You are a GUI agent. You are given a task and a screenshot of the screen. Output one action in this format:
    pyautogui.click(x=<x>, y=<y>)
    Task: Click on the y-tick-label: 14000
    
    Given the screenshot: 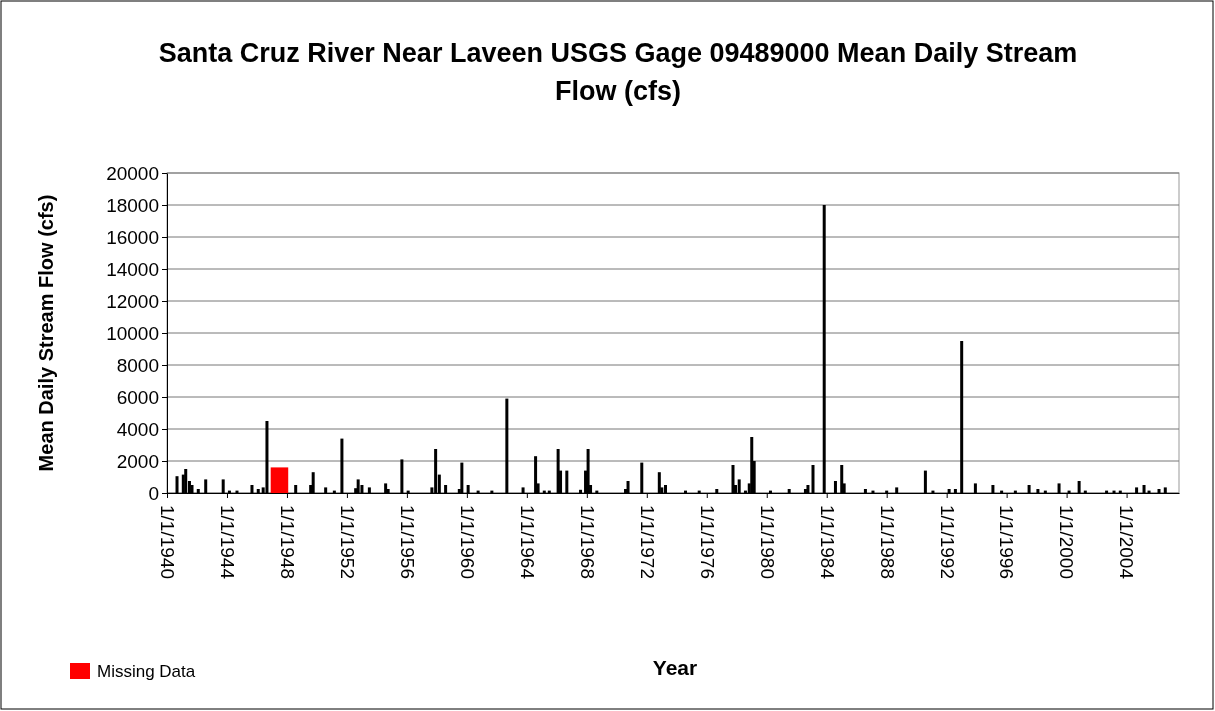 What is the action you would take?
    pyautogui.click(x=132, y=270)
    